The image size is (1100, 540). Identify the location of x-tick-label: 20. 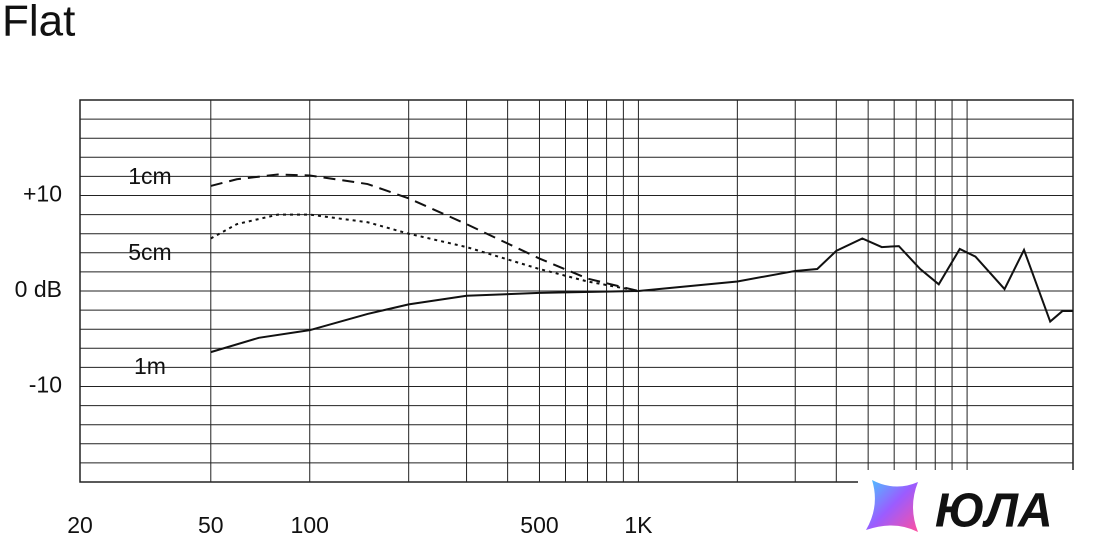
(80, 525).